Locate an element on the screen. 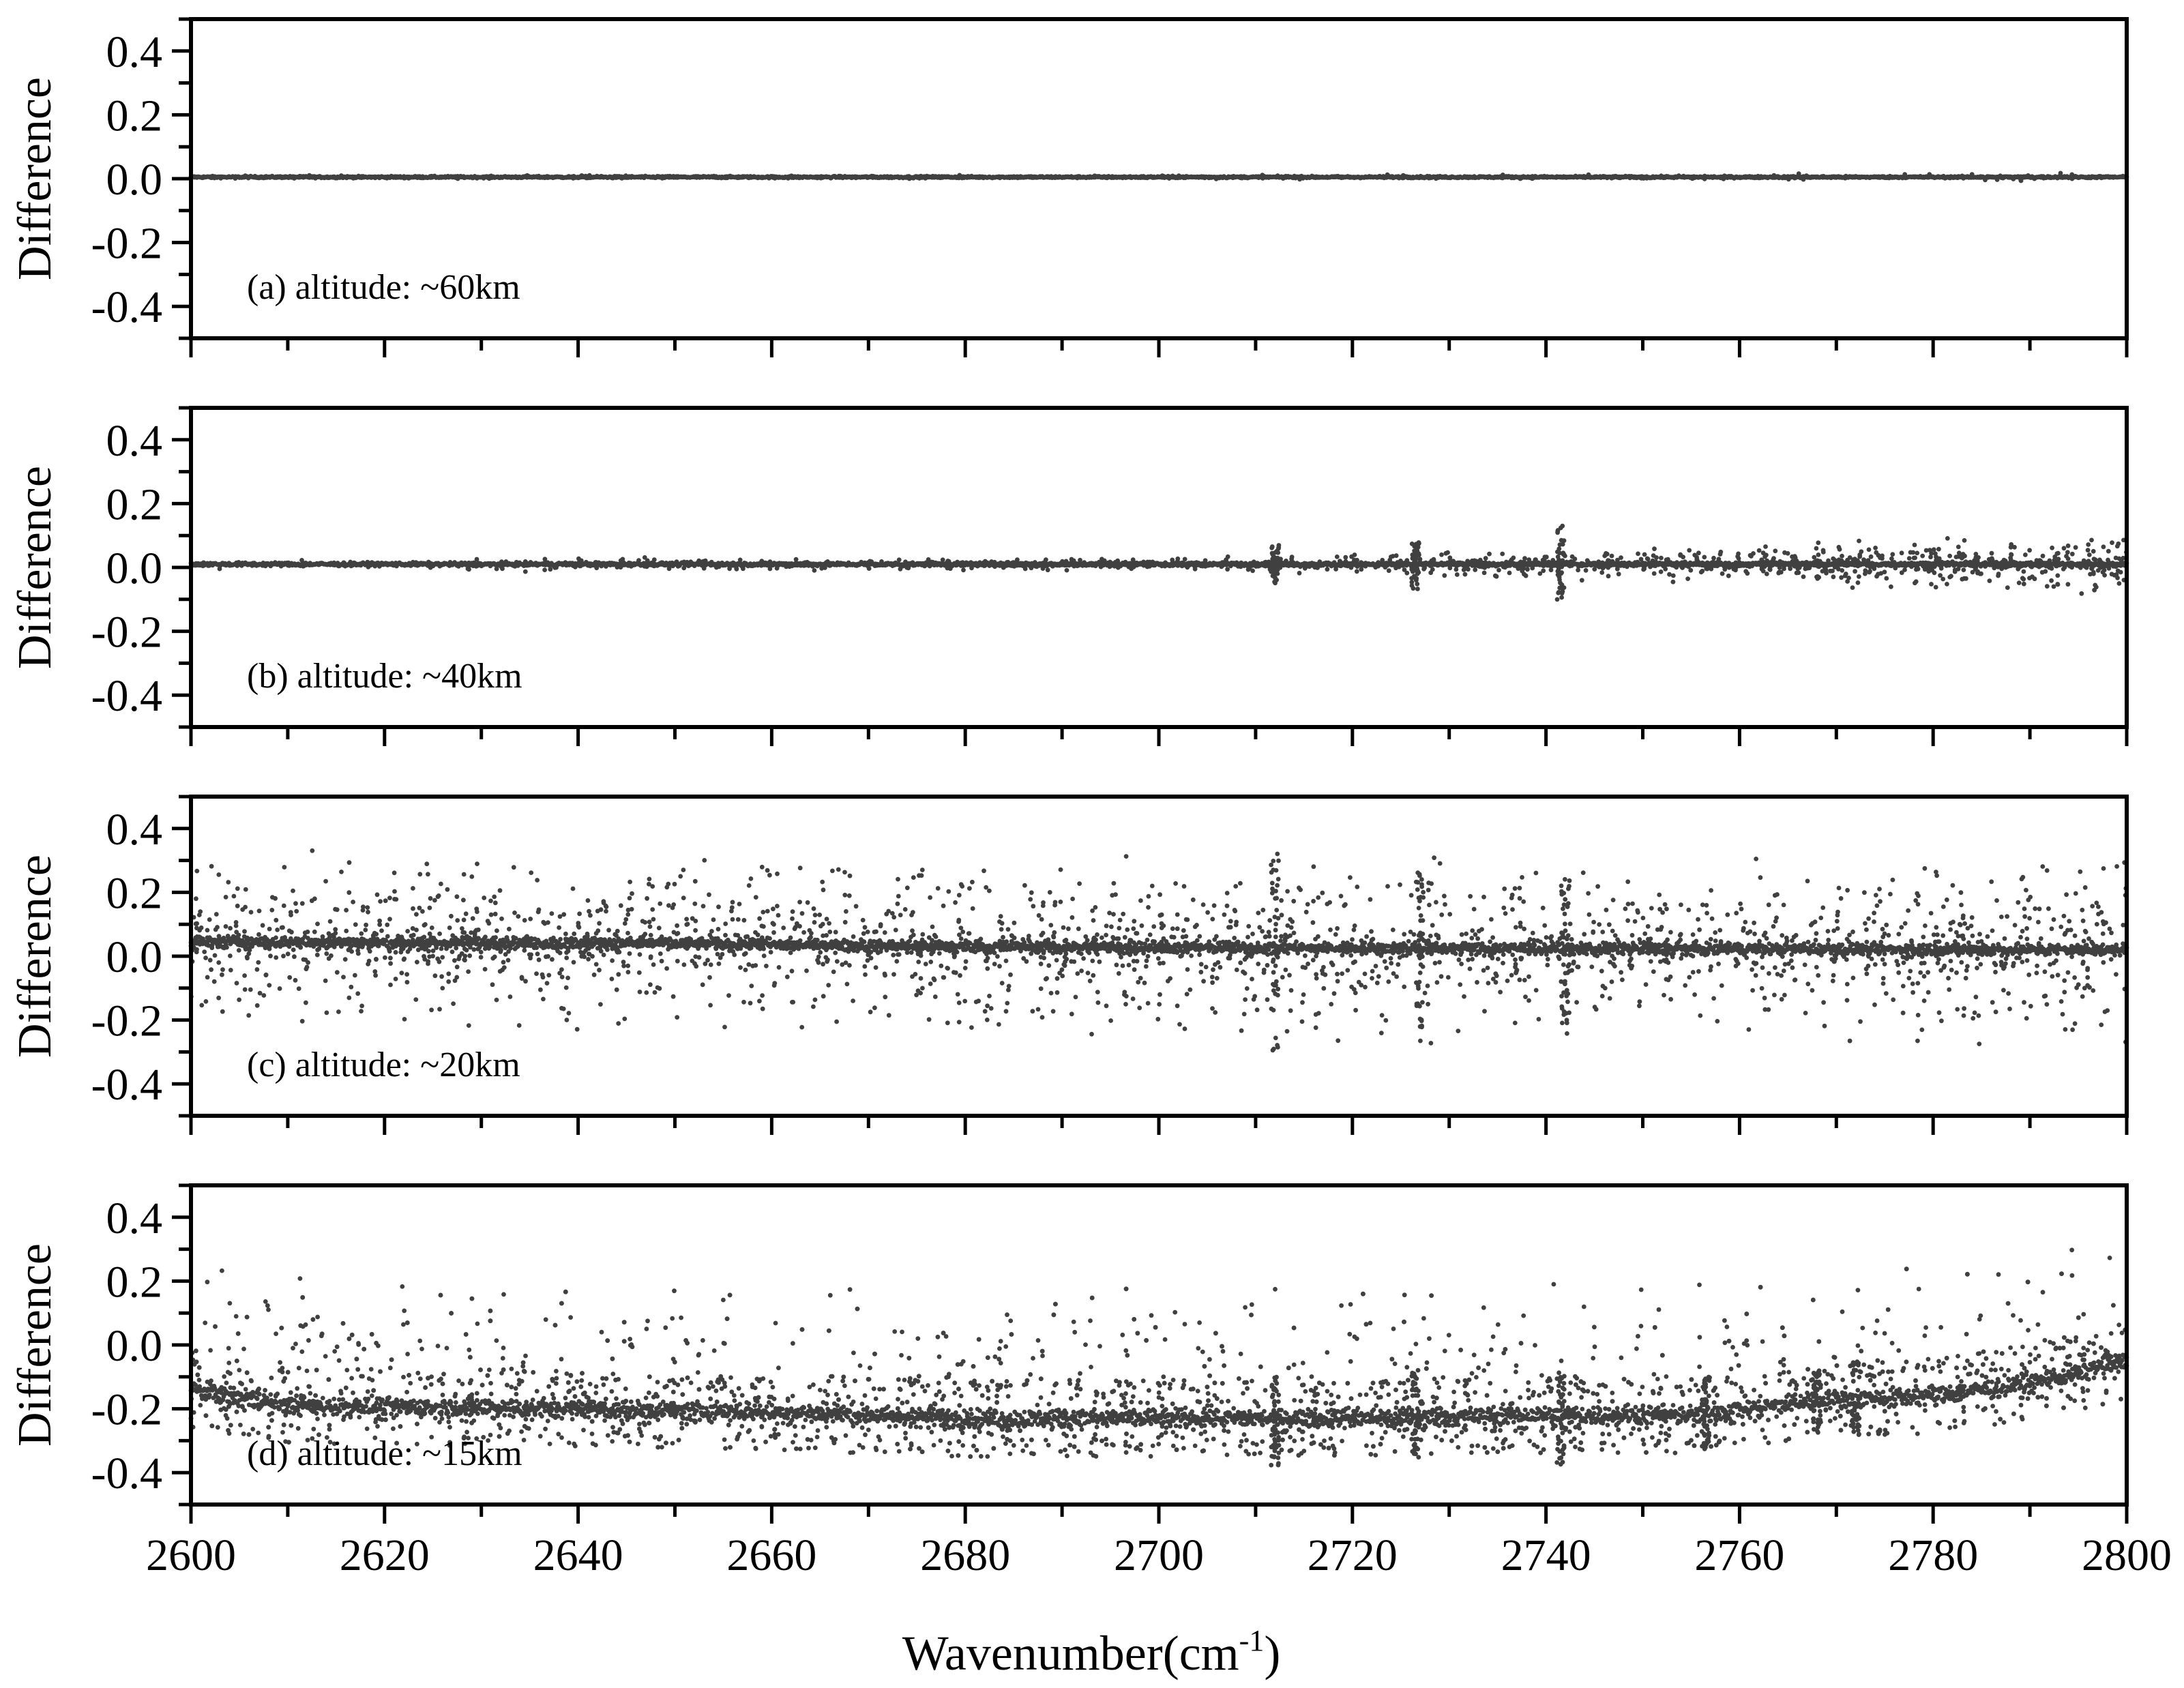 The width and height of the screenshot is (2184, 1688). y-axis-label: Difference is located at coordinates (35, 178).